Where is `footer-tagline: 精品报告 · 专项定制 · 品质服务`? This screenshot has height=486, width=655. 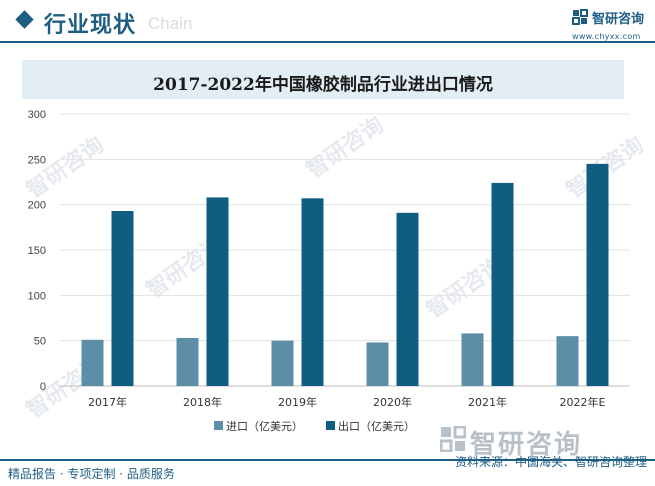
footer-tagline: 精品报告 · 专项定制 · 品质服务 is located at coordinates (91, 474).